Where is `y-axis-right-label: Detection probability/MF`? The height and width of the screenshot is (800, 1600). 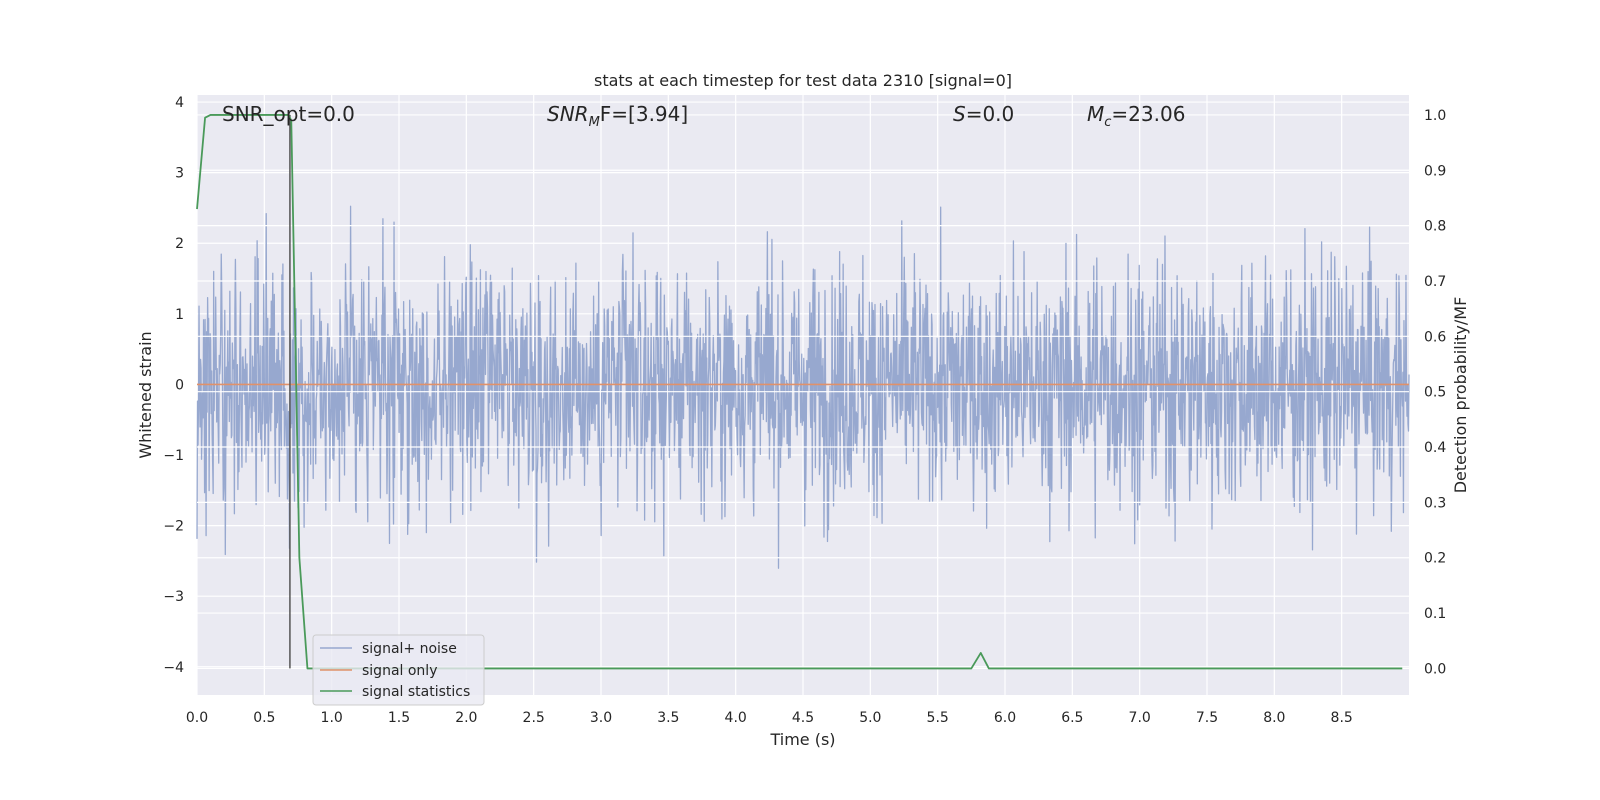 y-axis-right-label: Detection probability/MF is located at coordinates (1460, 395).